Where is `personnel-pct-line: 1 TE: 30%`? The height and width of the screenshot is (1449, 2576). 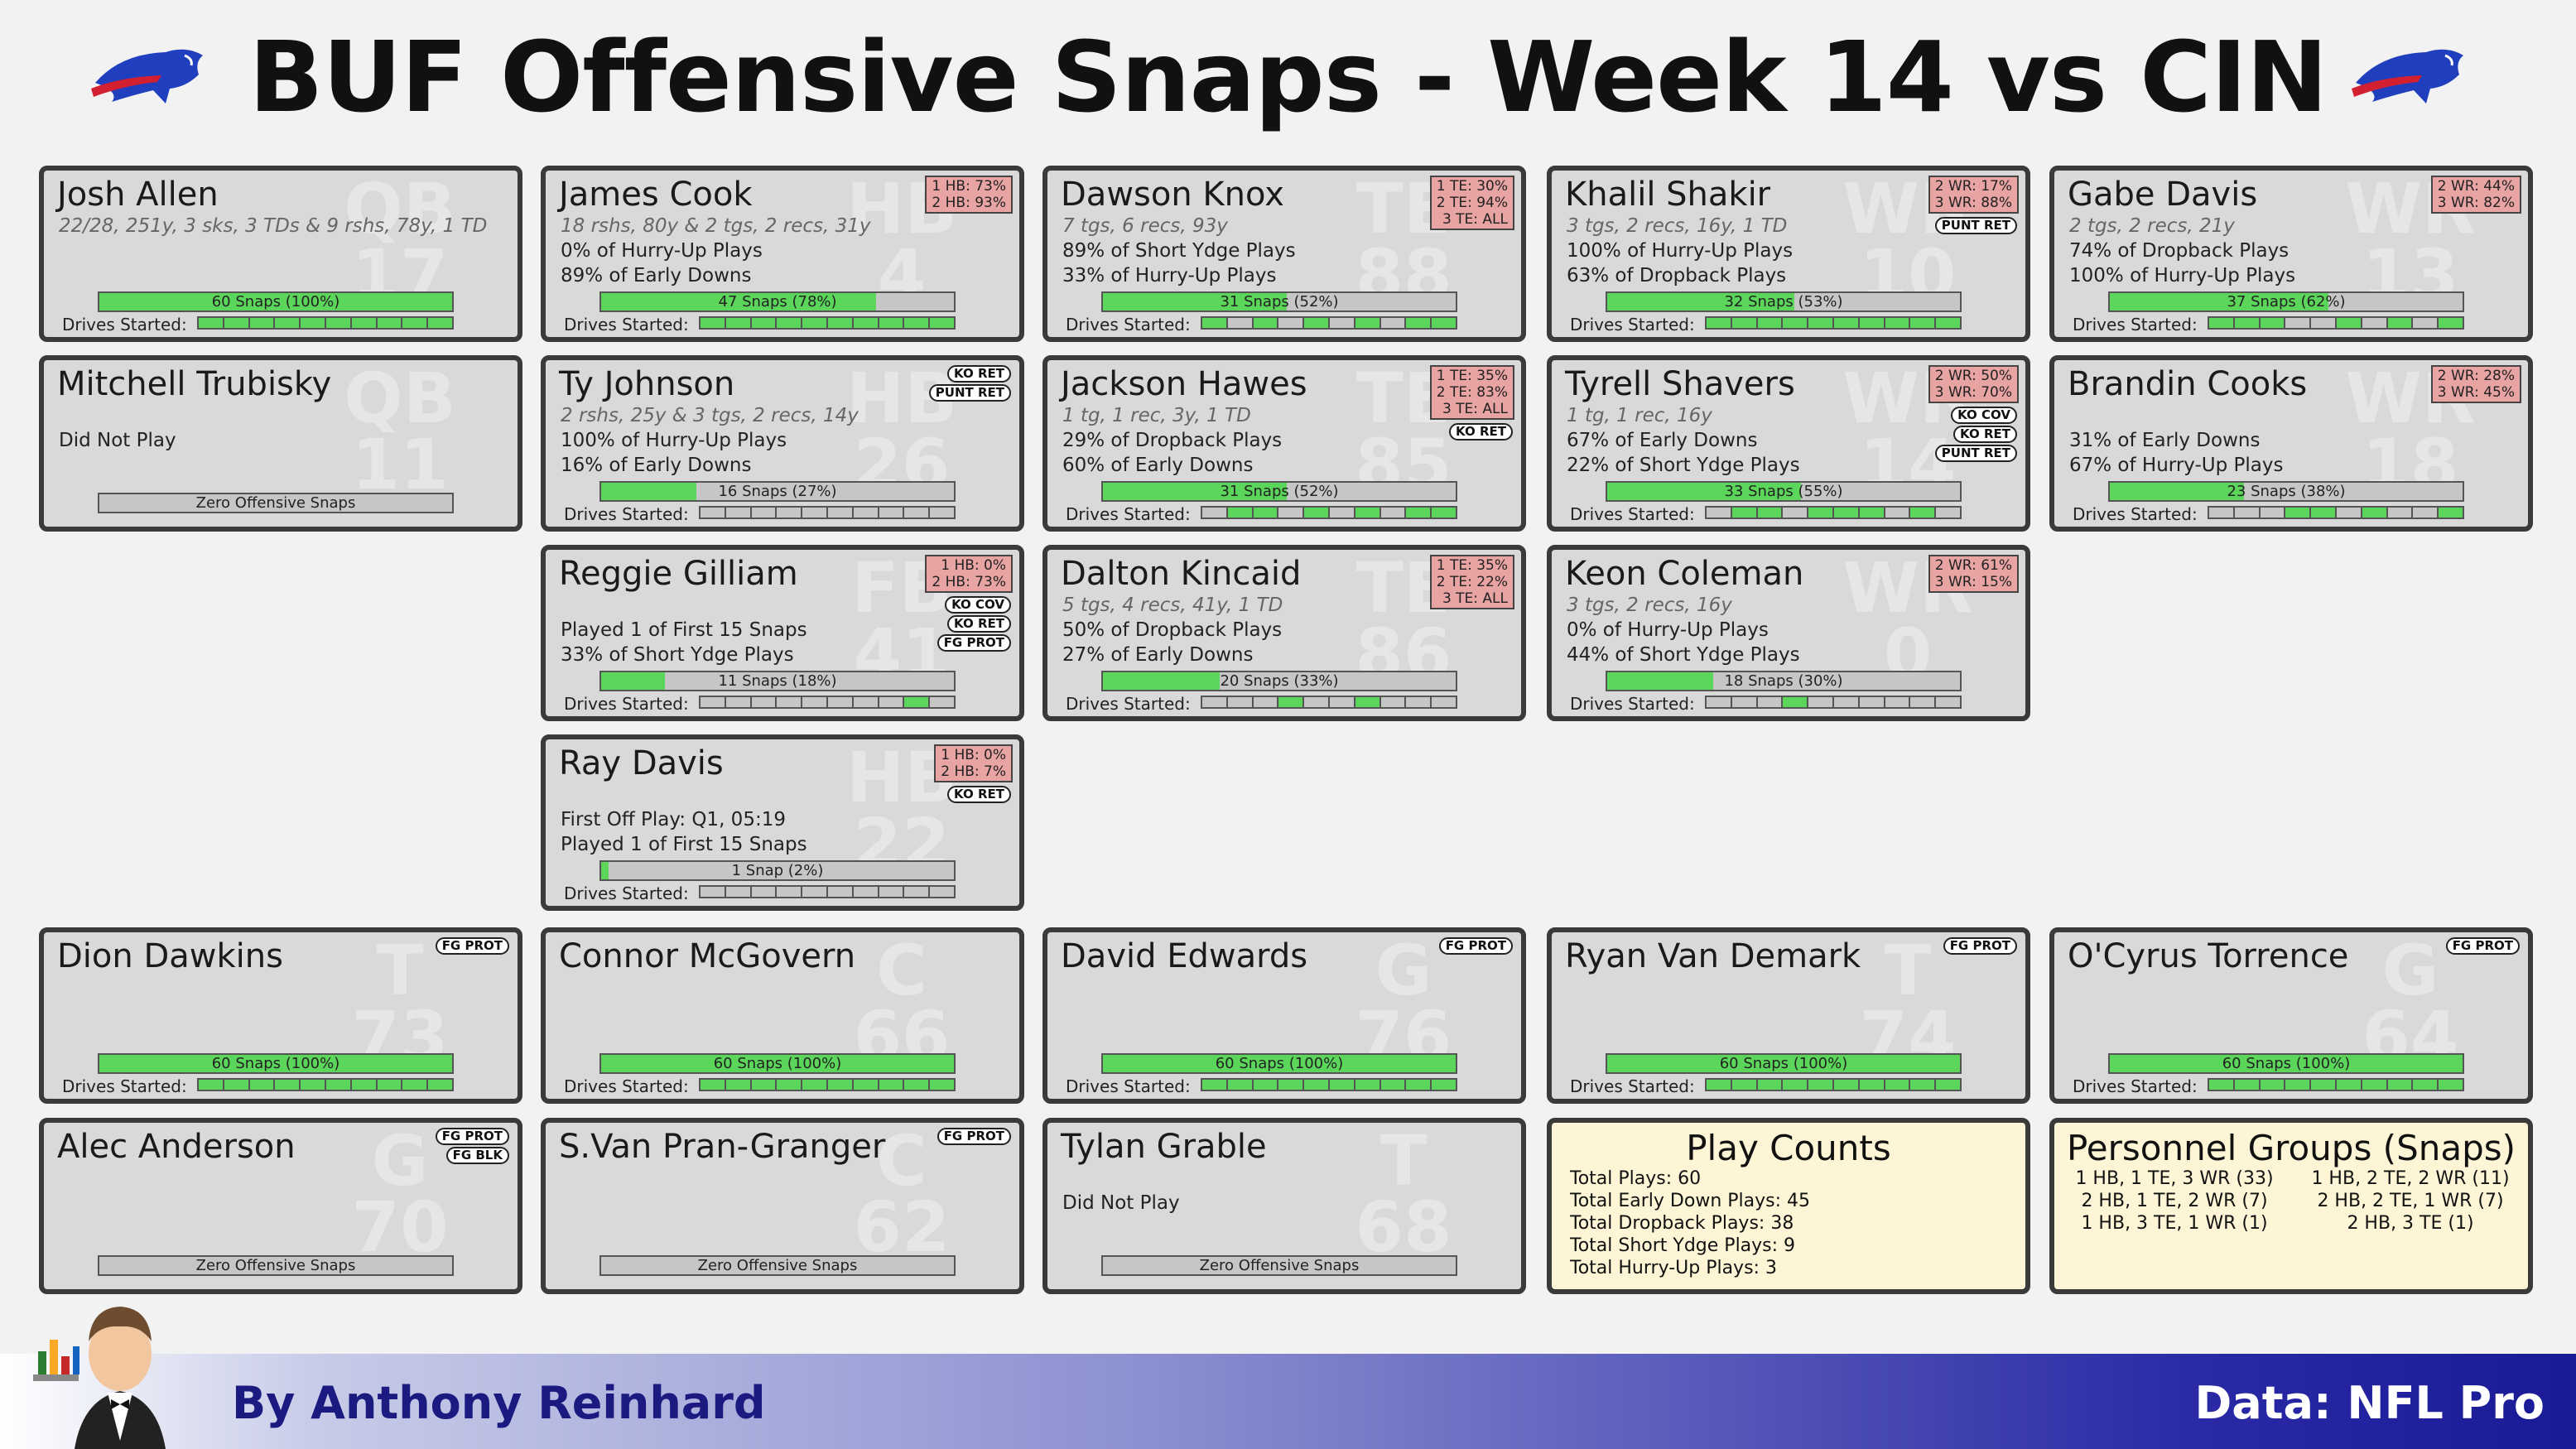
personnel-pct-line: 1 TE: 30% is located at coordinates (1472, 186).